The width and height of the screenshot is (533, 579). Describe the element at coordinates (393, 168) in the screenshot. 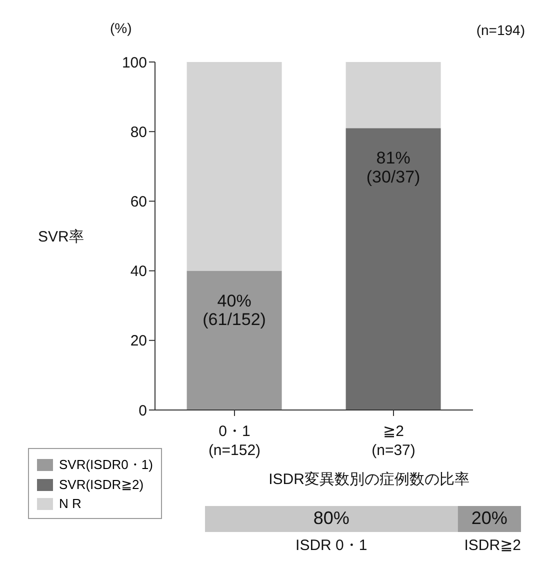

I see `data-label: 81% (30/37)` at that location.